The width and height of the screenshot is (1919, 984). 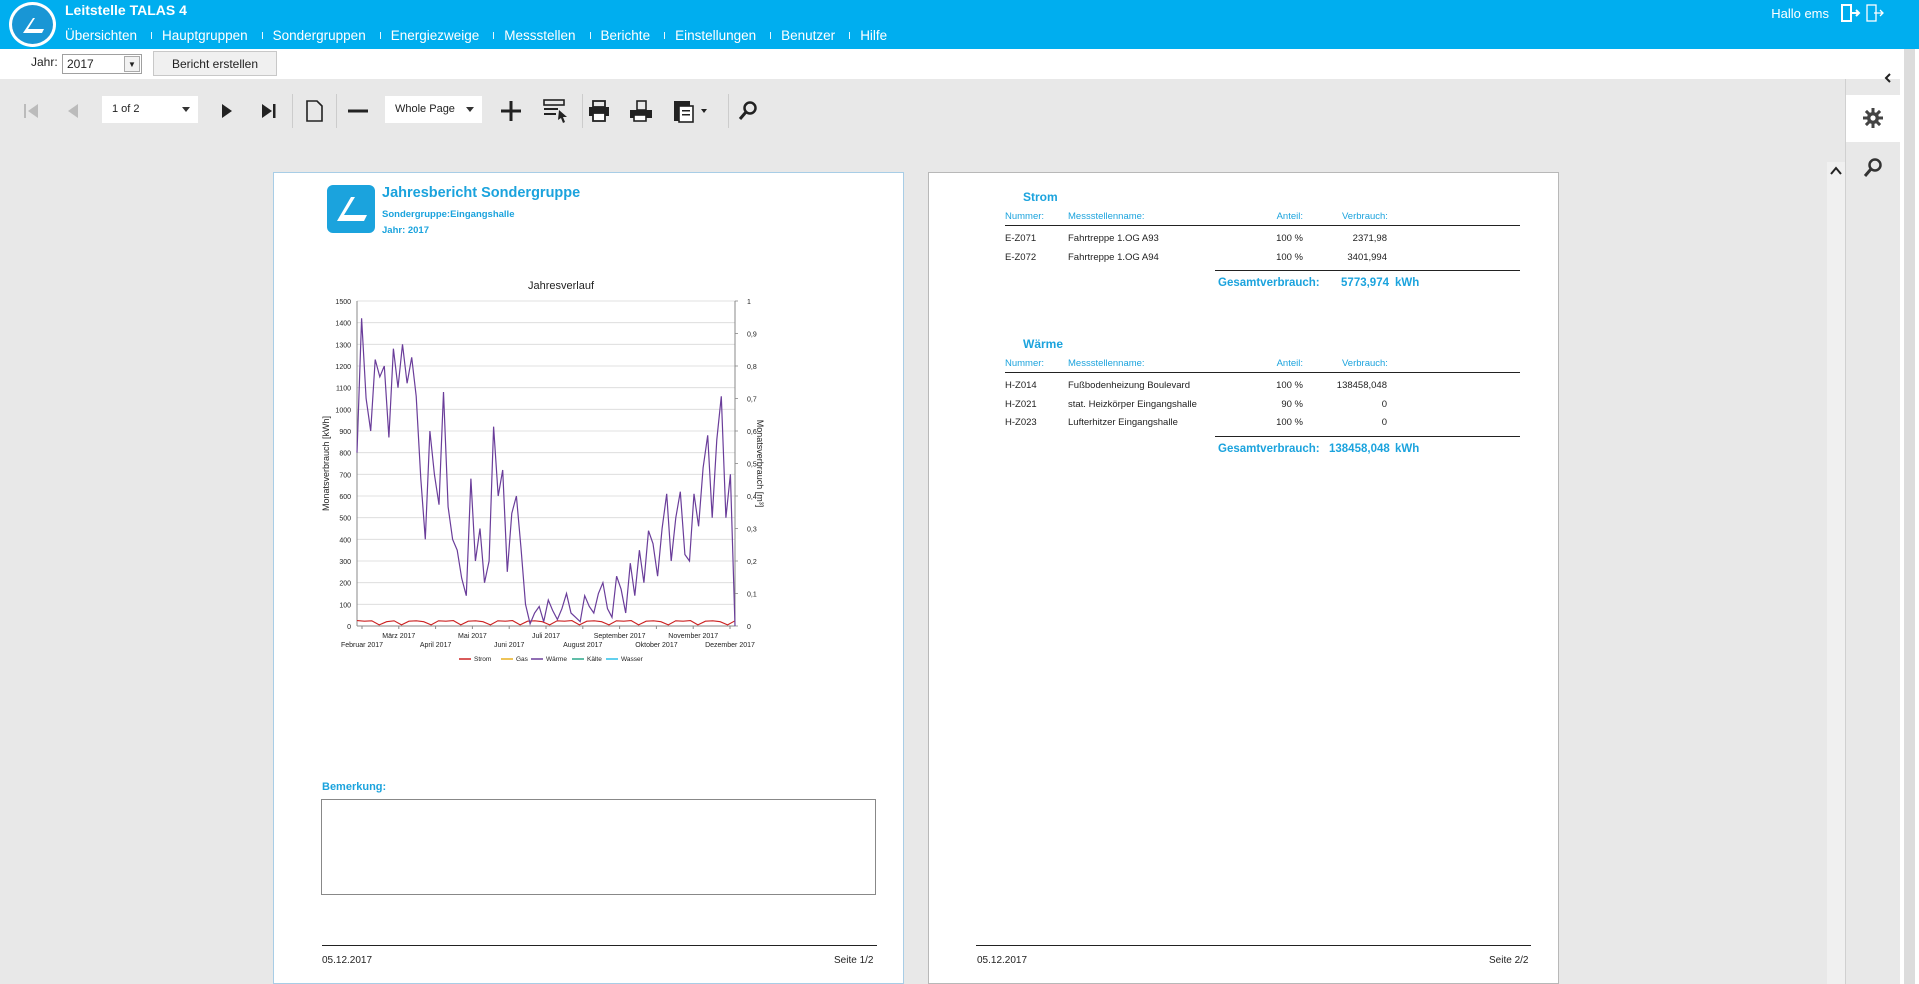 What do you see at coordinates (627, 35) in the screenshot?
I see `nav-item-5: Berichte` at bounding box center [627, 35].